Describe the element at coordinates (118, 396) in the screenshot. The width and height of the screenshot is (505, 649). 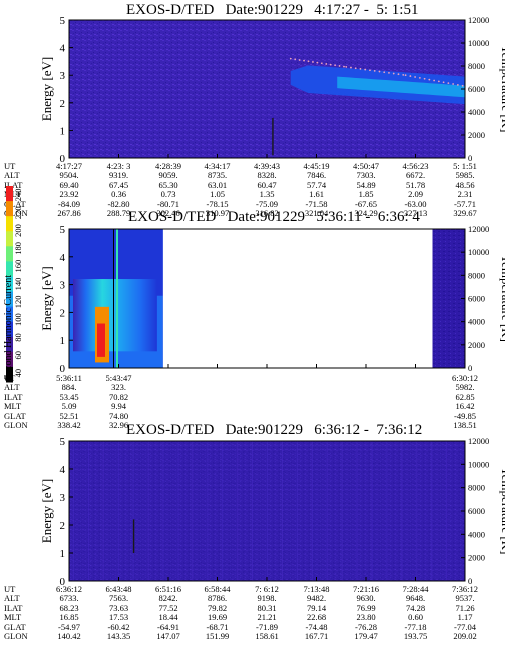
I see `table-cell: 70.82` at that location.